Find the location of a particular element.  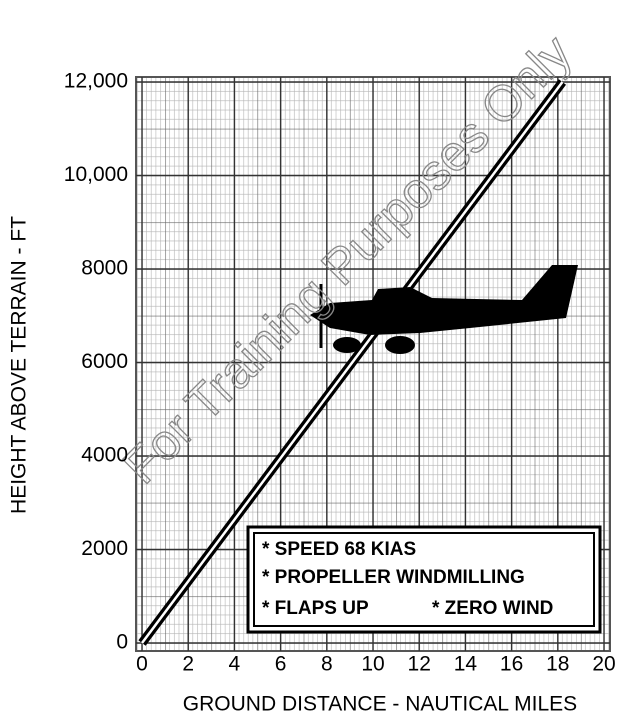

note: * ZERO WIND is located at coordinates (492, 608).